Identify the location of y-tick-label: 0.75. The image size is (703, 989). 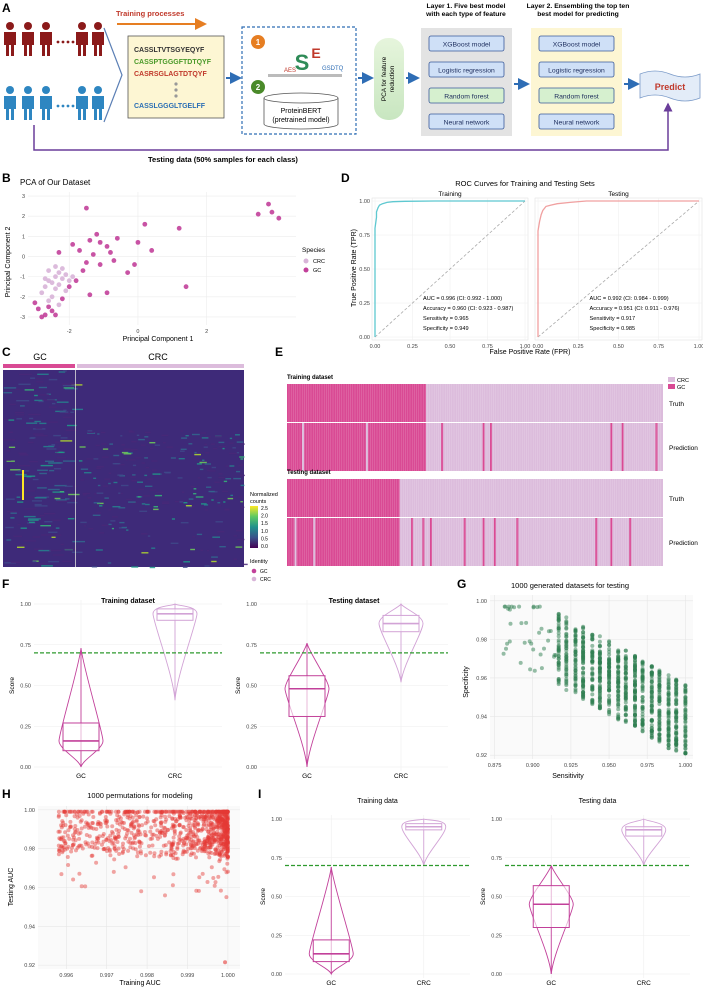
(364, 236).